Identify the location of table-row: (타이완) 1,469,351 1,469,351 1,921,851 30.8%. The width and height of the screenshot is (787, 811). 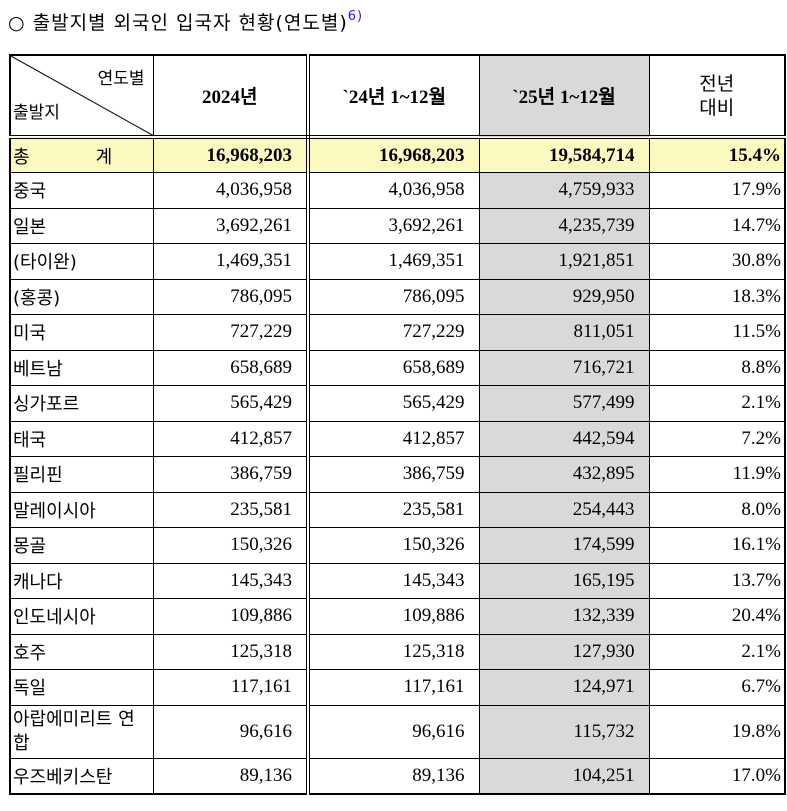
(397, 261).